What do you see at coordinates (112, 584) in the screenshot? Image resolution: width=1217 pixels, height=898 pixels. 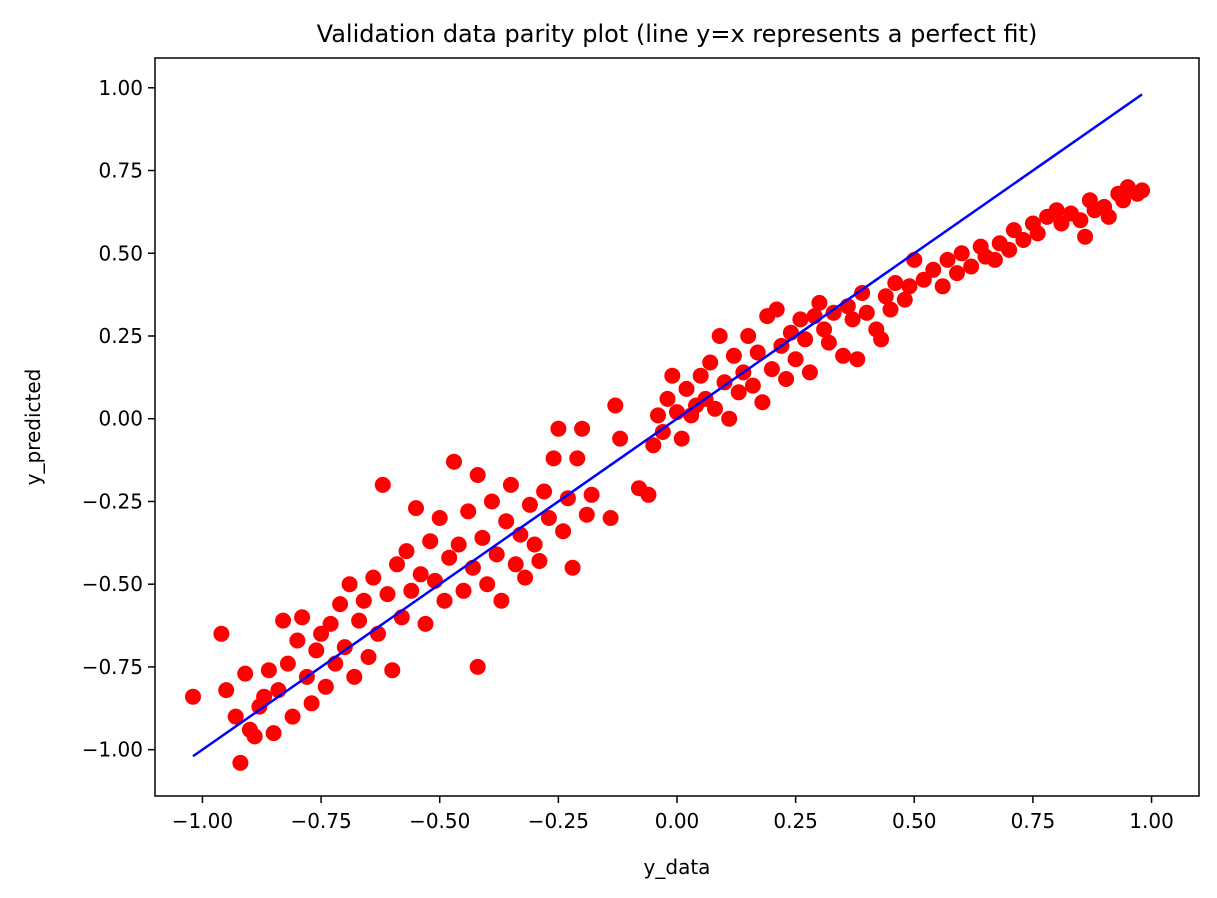 I see `y-tick-label: −0.50` at bounding box center [112, 584].